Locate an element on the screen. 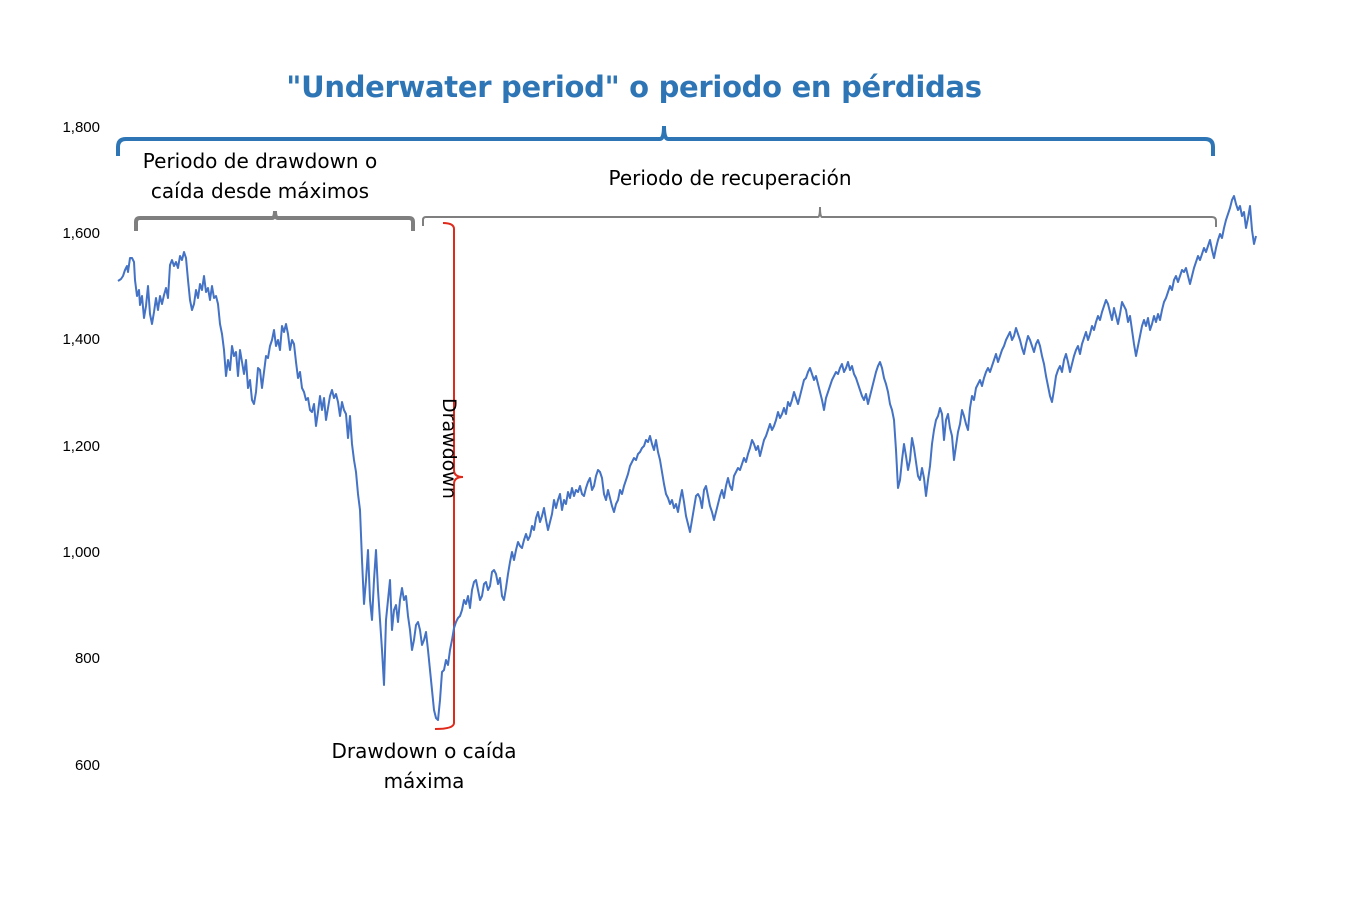 This screenshot has width=1372, height=912. drawdown-vertical-brace is located at coordinates (449, 476).